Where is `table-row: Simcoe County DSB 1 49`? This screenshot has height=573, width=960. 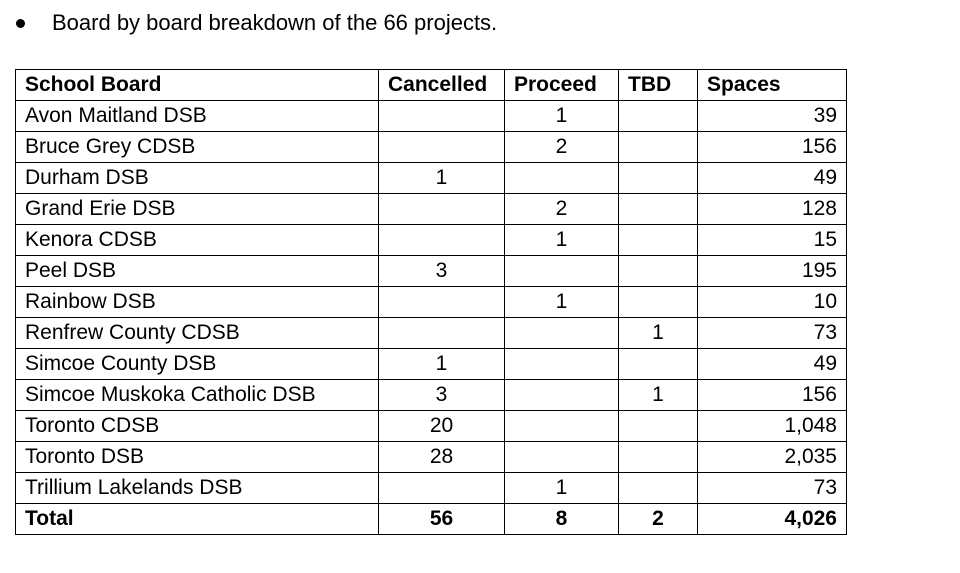
table-row: Simcoe County DSB 1 49 is located at coordinates (431, 364).